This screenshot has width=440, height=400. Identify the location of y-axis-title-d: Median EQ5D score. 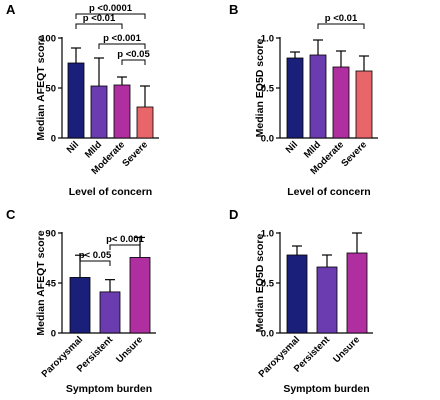
(260, 283).